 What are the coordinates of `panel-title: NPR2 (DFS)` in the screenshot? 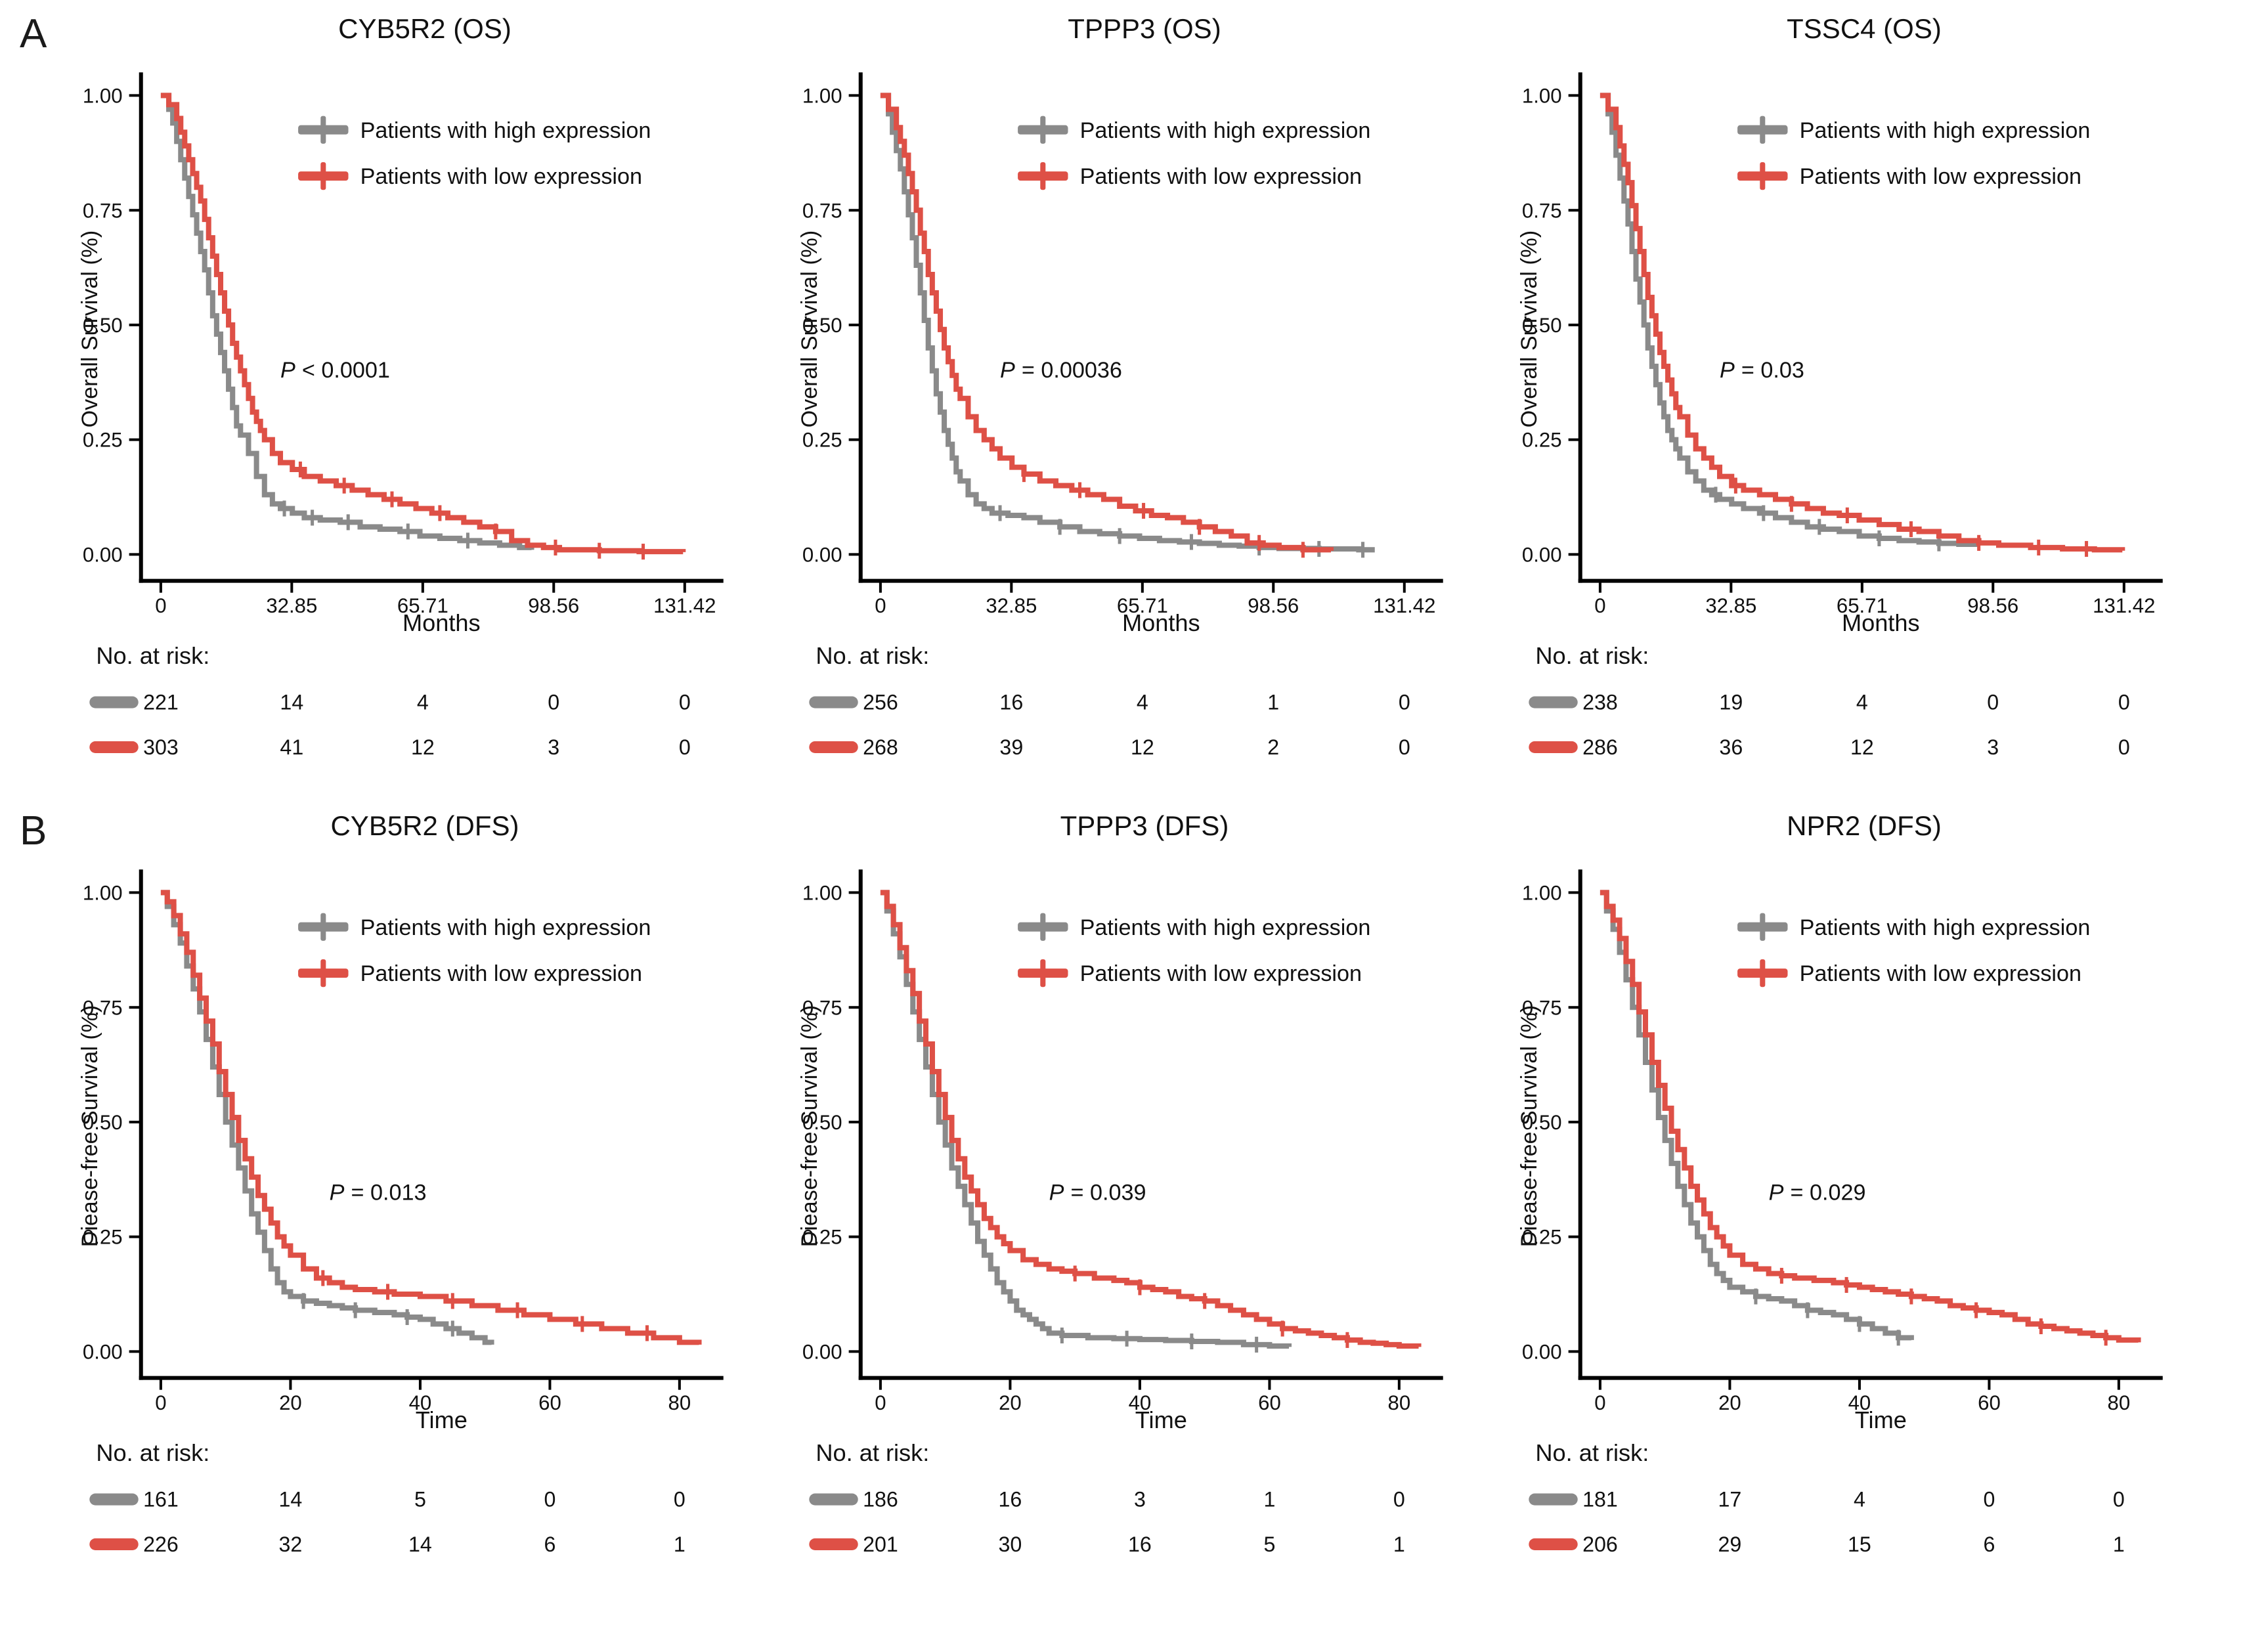 It's located at (1864, 826).